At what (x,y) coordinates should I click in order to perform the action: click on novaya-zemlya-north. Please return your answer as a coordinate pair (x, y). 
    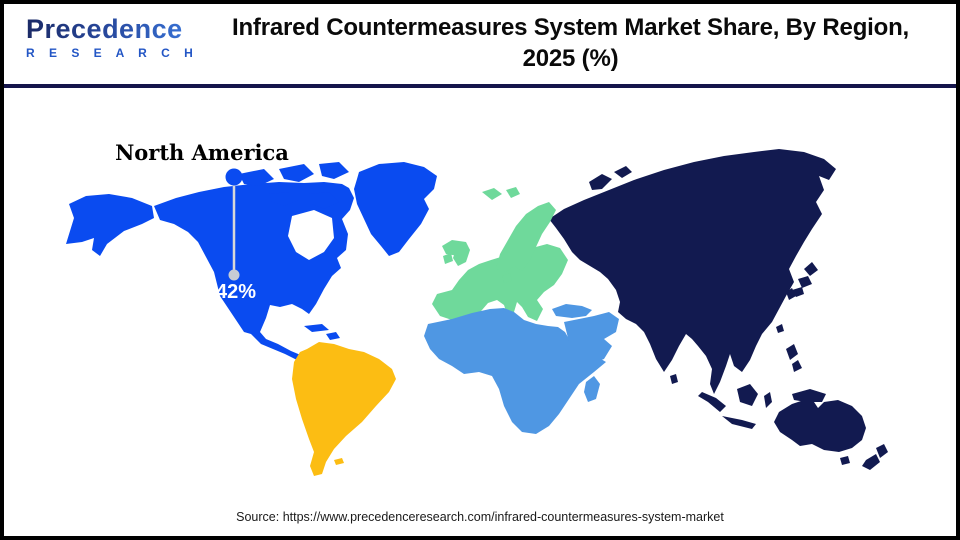
    Looking at the image, I should click on (623, 172).